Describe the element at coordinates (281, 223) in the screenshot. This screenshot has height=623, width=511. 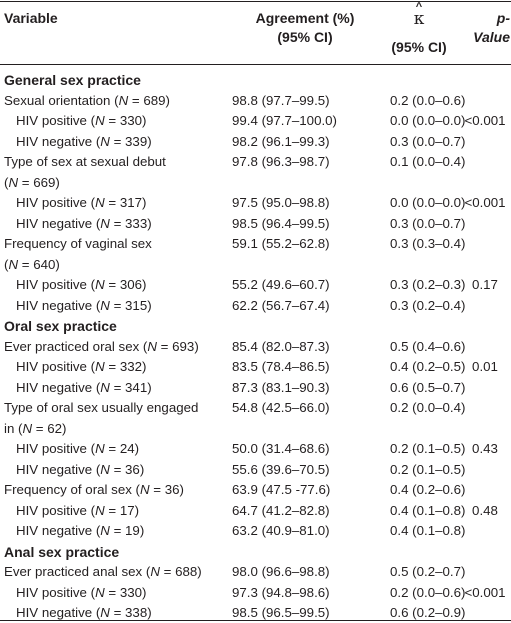
I see `agreement-cell: 98.5 (96.4–99.5)` at that location.